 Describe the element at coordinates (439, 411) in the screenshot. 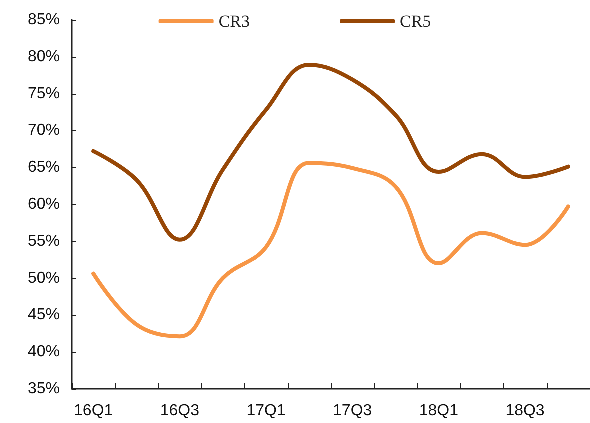

I see `x-tick-label: 18Q1` at that location.